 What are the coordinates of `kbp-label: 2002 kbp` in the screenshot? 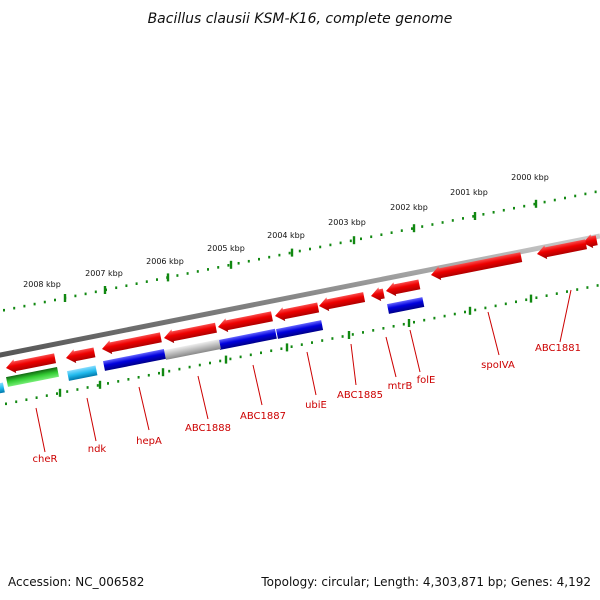 It's located at (409, 207).